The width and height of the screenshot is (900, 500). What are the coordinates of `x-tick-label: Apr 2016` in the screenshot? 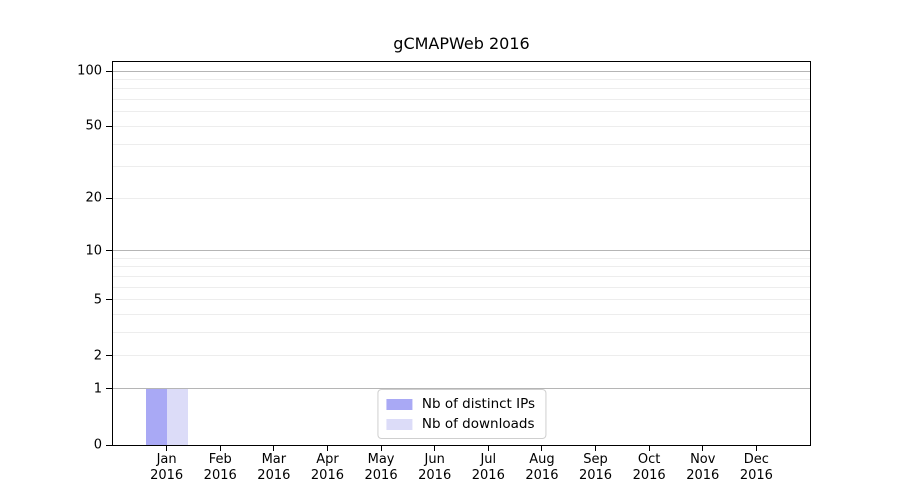 It's located at (327, 467).